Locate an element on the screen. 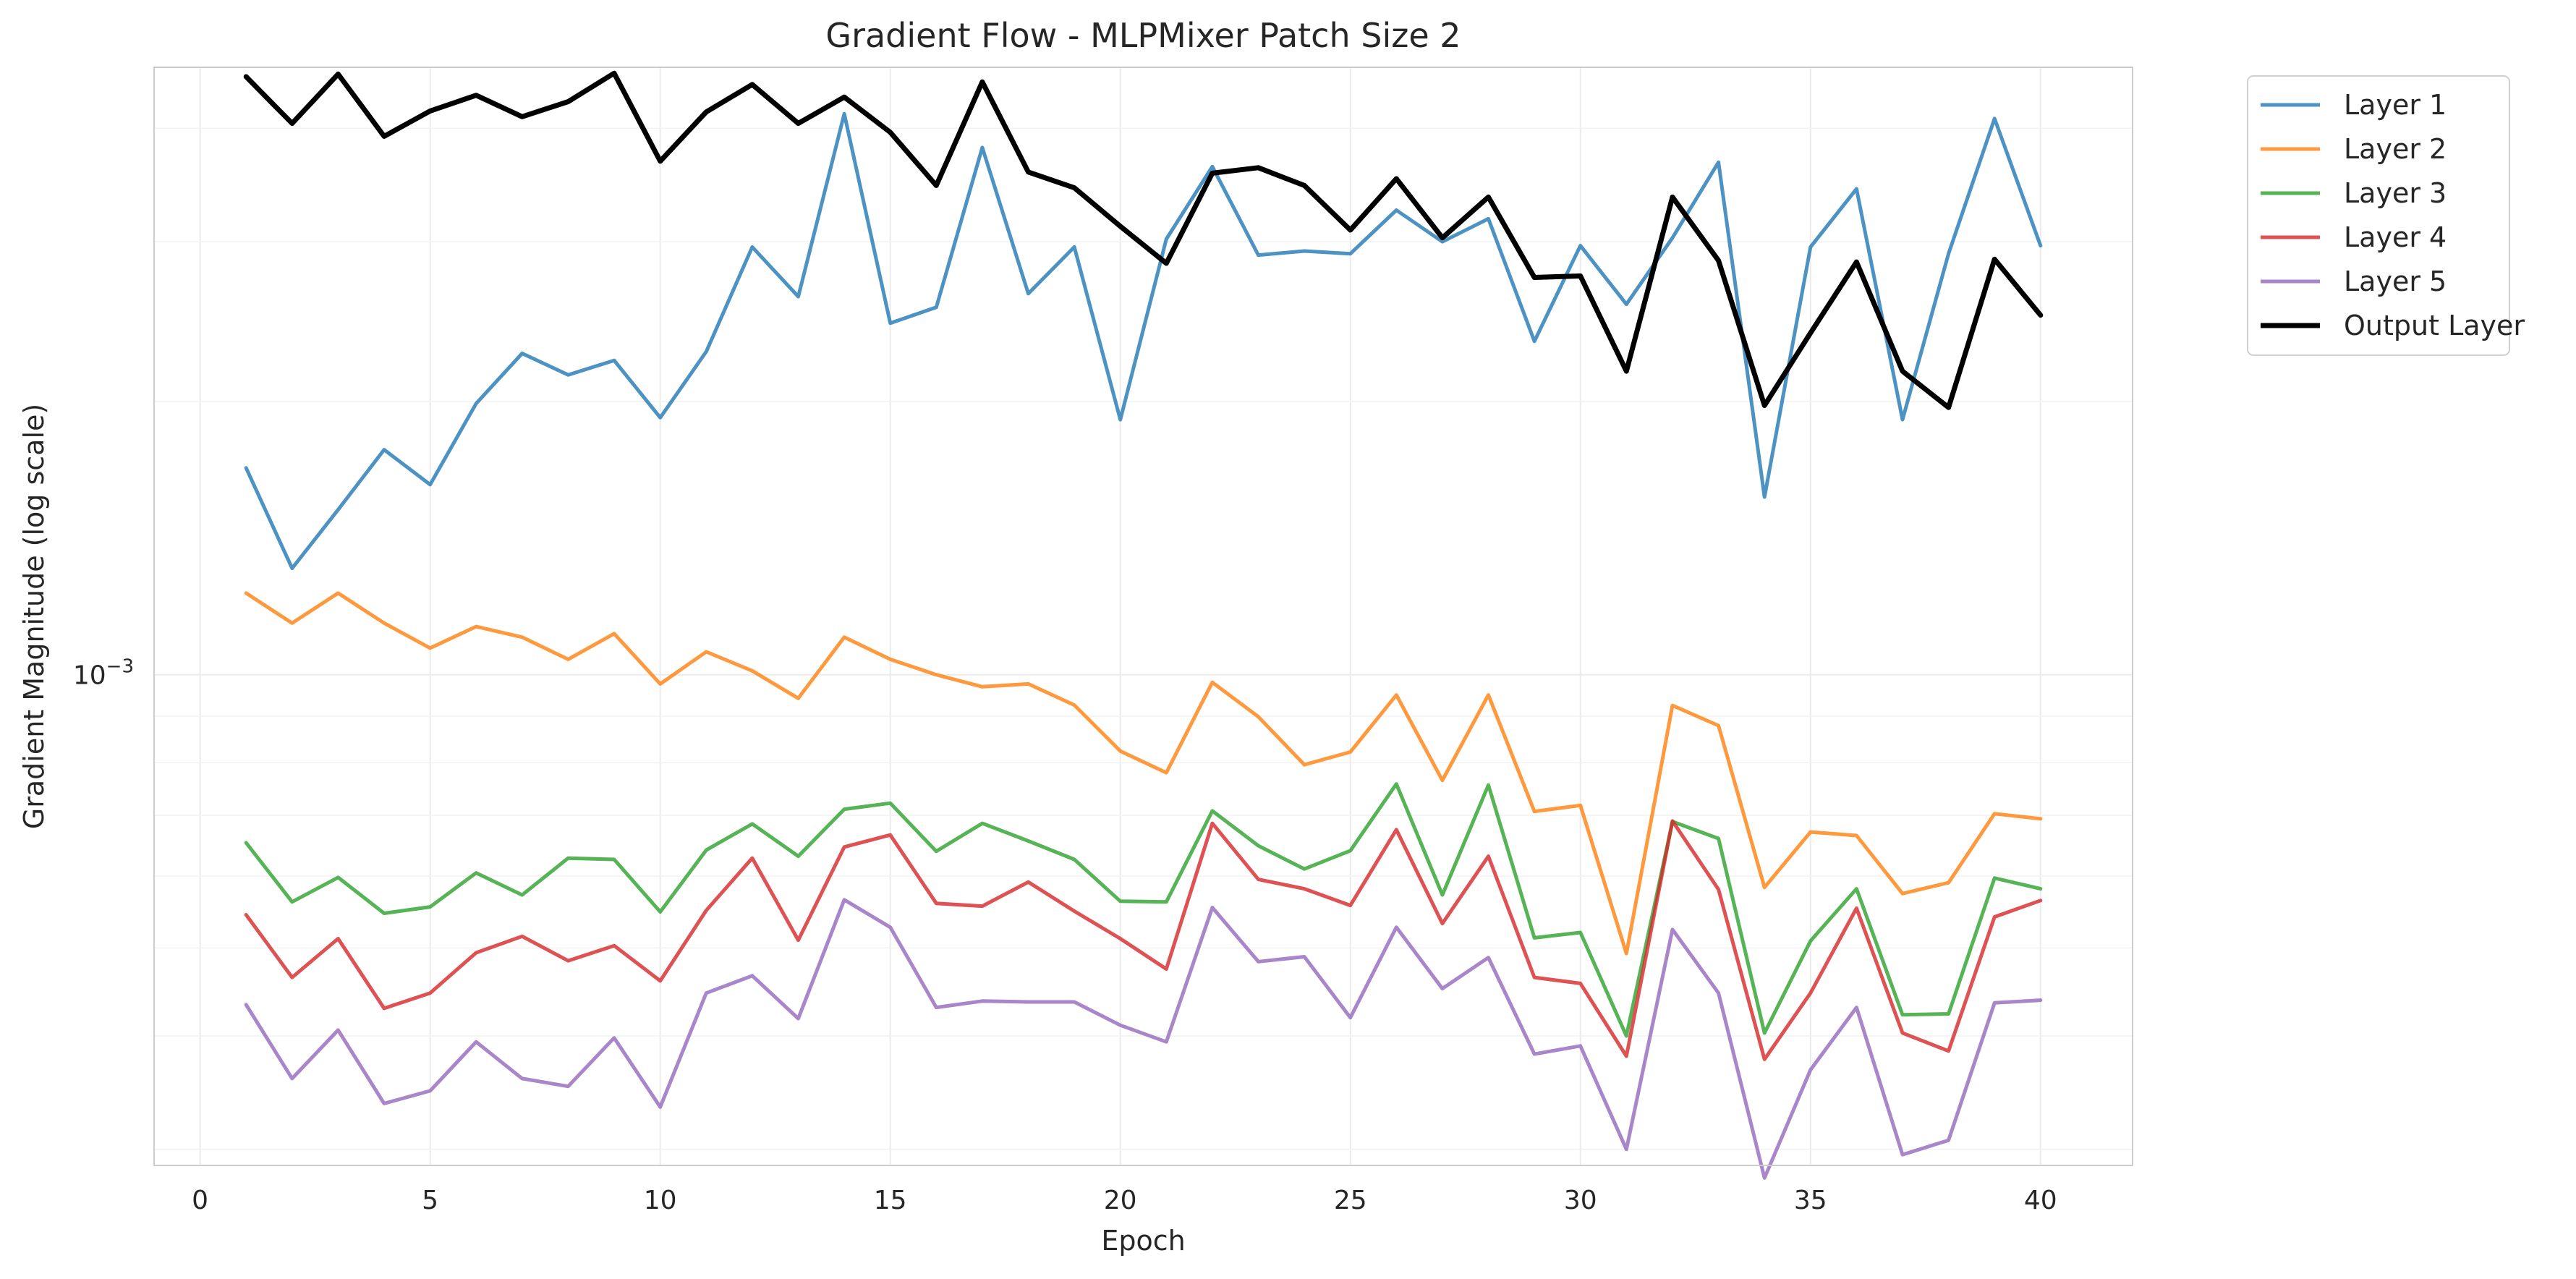 This screenshot has height=1279, width=2576. chart-title: Gradient Flow - MLPMixer Patch Size 2 is located at coordinates (1143, 35).